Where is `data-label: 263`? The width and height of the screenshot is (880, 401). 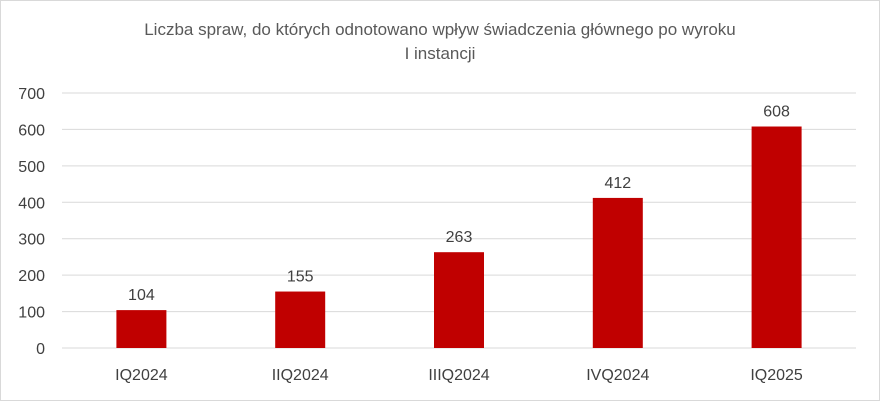
data-label: 263 is located at coordinates (459, 237).